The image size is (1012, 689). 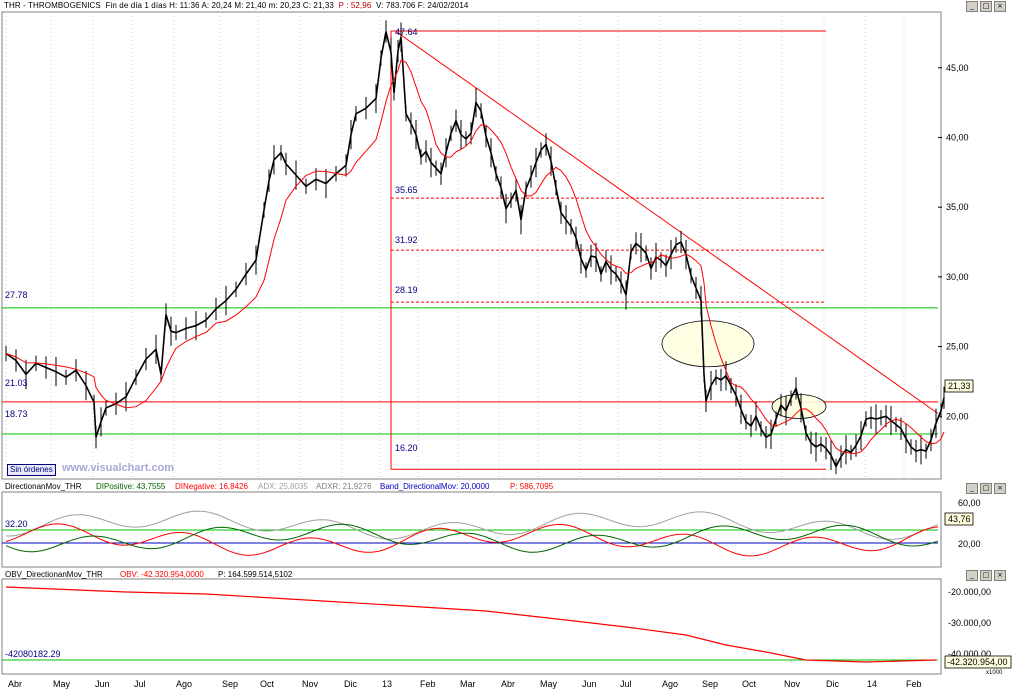 What do you see at coordinates (406, 190) in the screenshot?
I see `level-fib1-label: 35.65` at bounding box center [406, 190].